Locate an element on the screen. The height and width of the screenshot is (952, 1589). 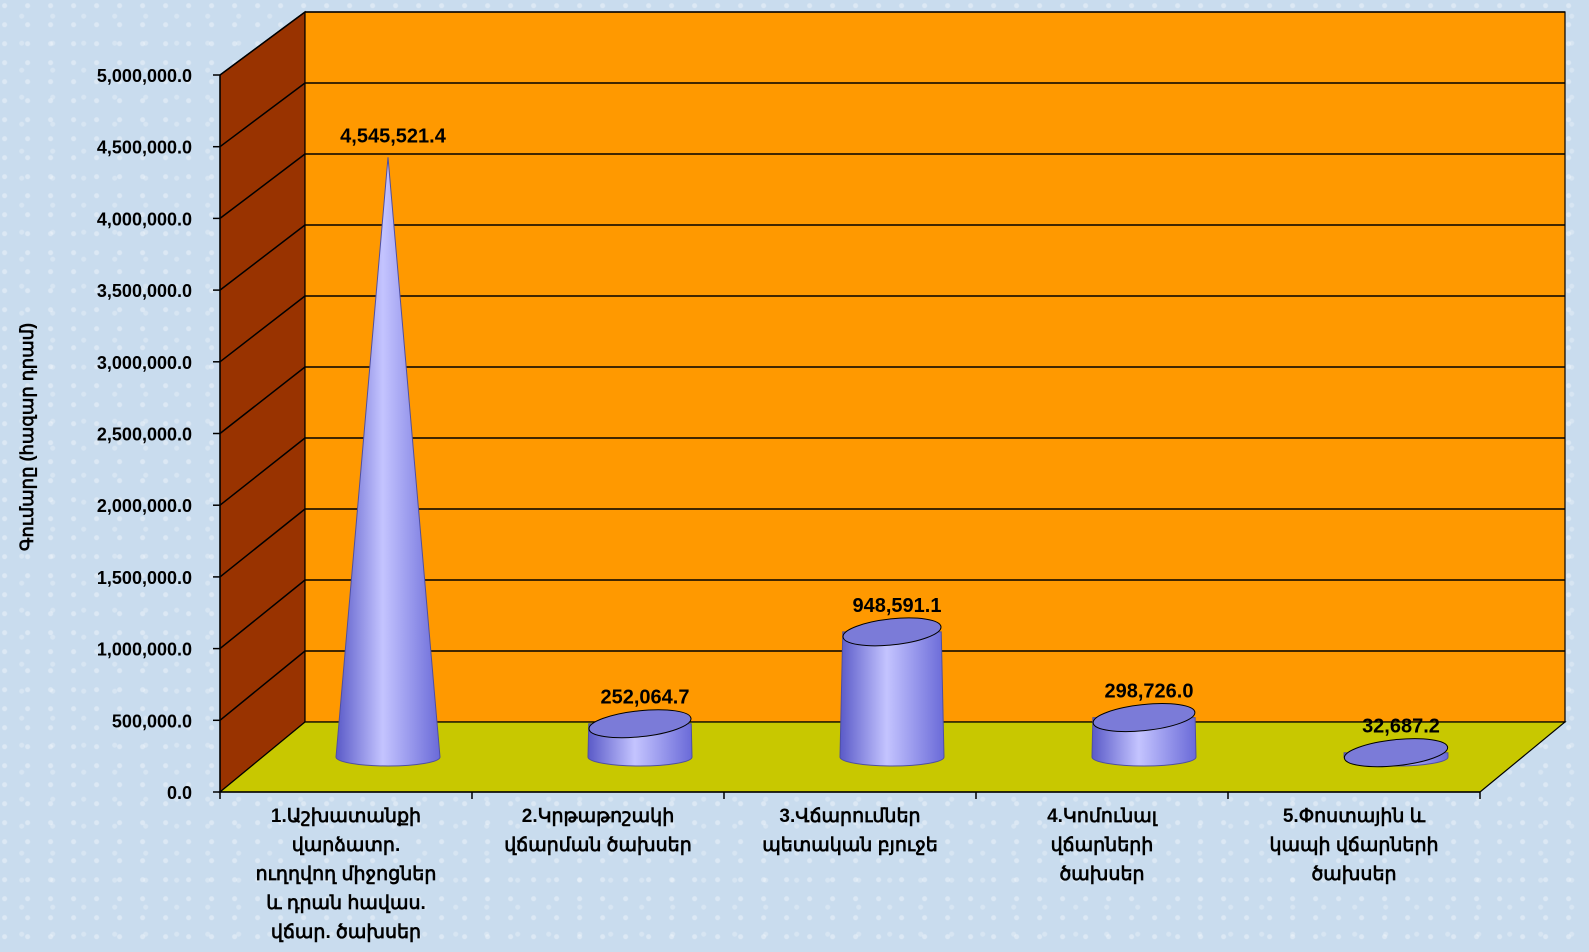
y-tick-label: 3,000,000.0 is located at coordinates (144, 363).